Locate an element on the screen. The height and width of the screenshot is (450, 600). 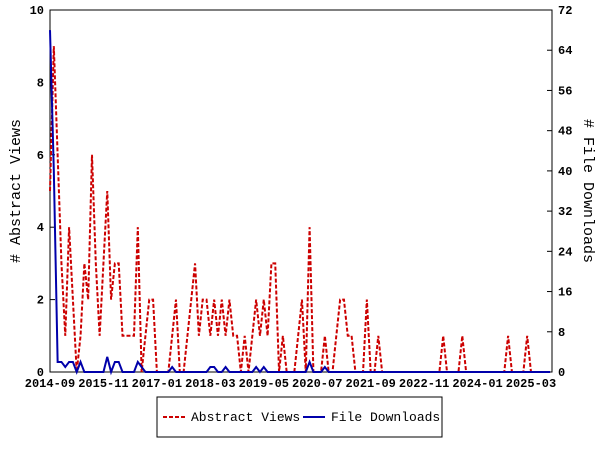
x-tick-label: 2024-01 is located at coordinates (477, 384).